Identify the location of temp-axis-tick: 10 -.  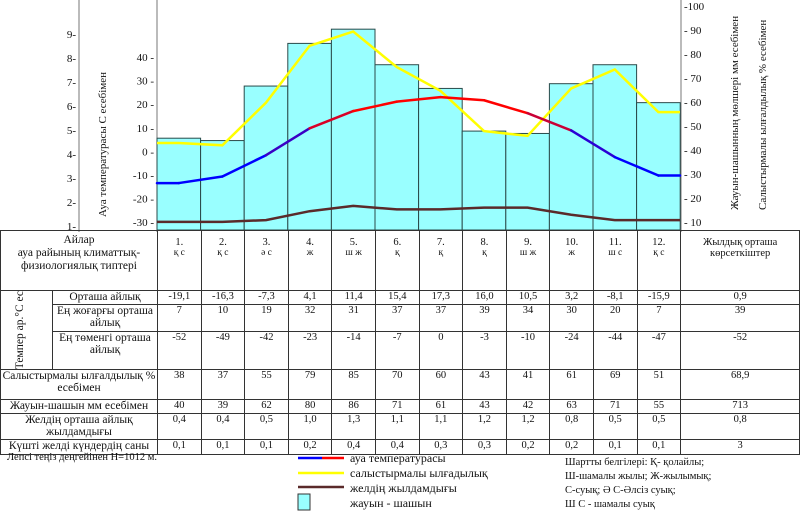
(146, 129).